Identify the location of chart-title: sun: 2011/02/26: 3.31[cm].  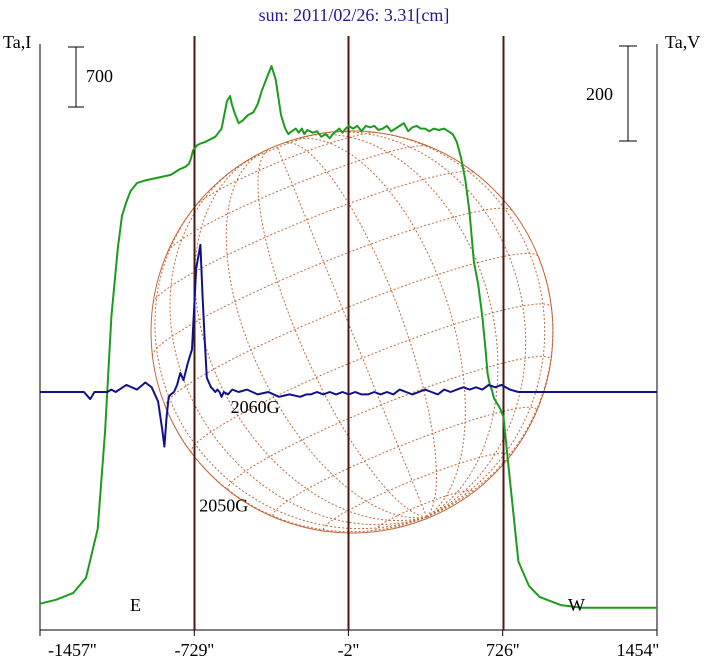
(354, 15).